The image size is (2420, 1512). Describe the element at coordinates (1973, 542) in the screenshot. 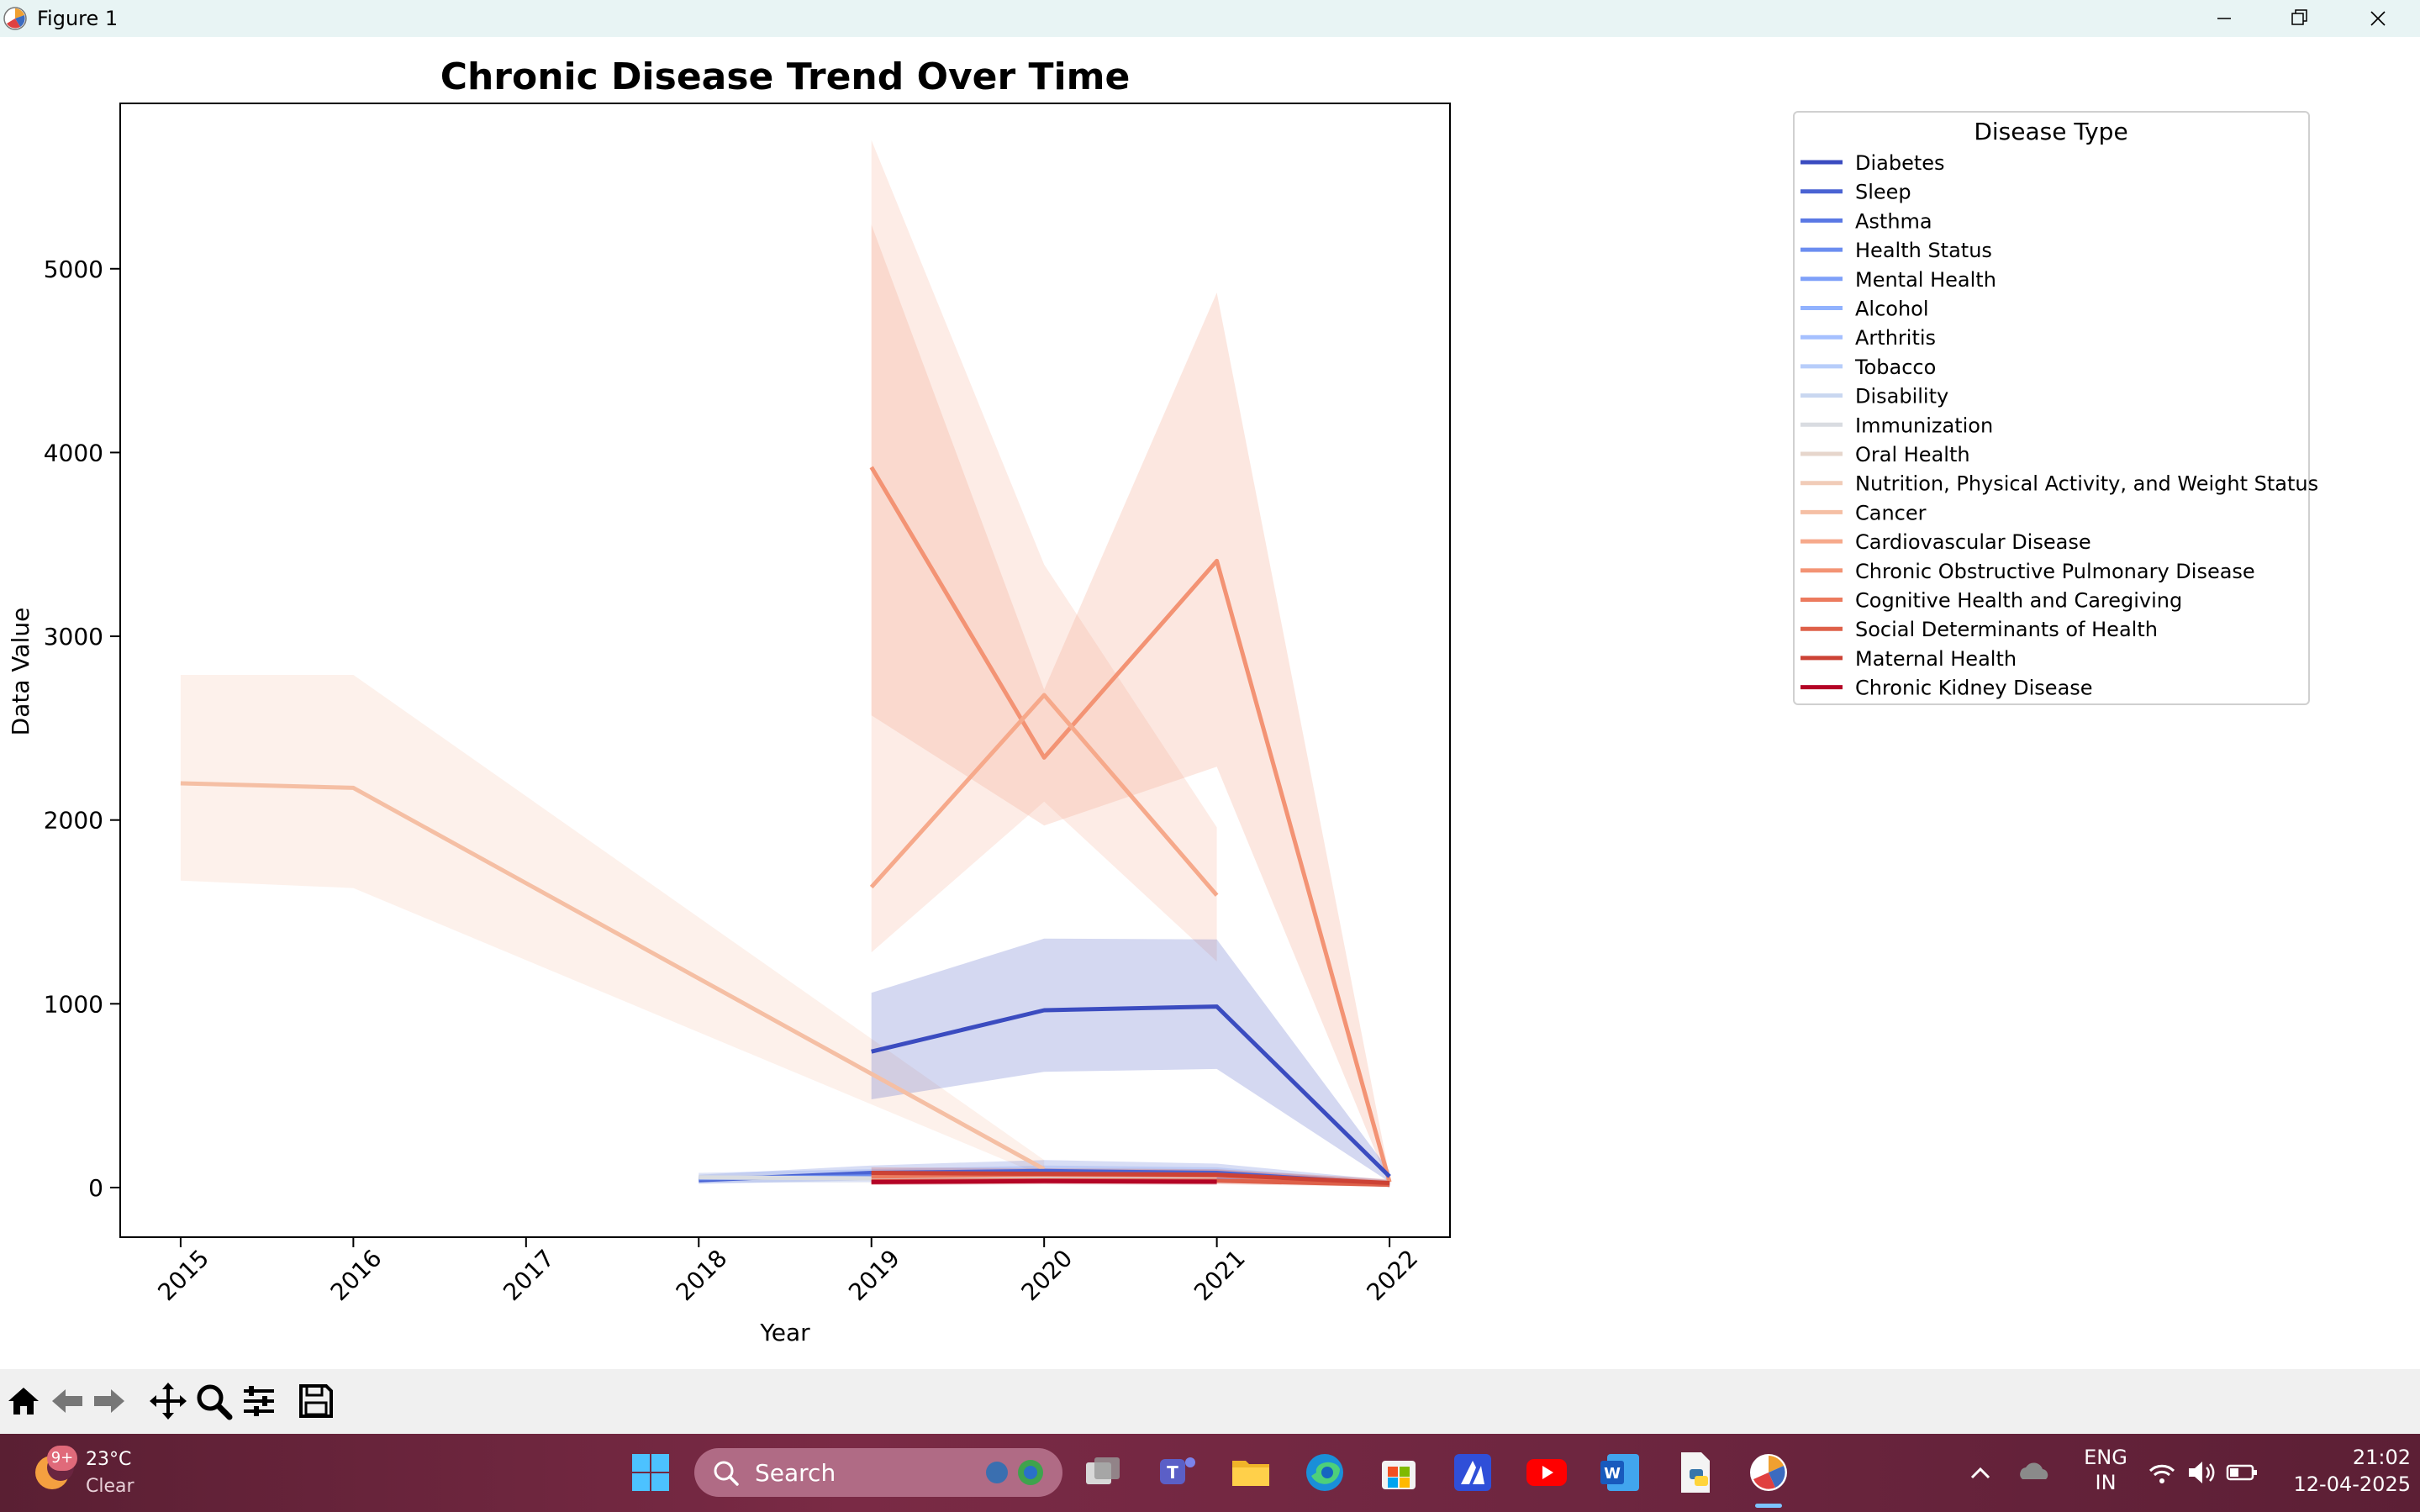

I see `legend-label-cardiovascular-disease: Cardiovascular Disease` at that location.